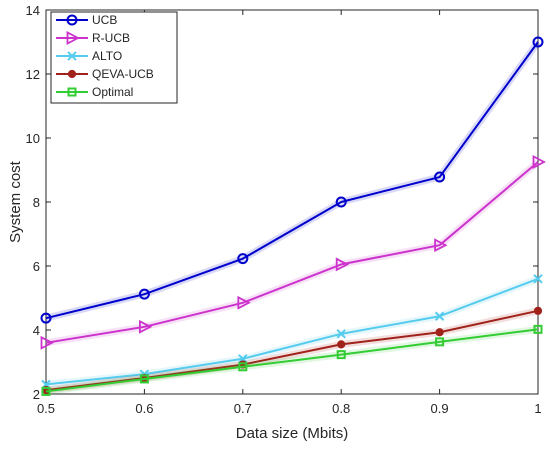  I want to click on legend-label: UCB, so click(104, 20).